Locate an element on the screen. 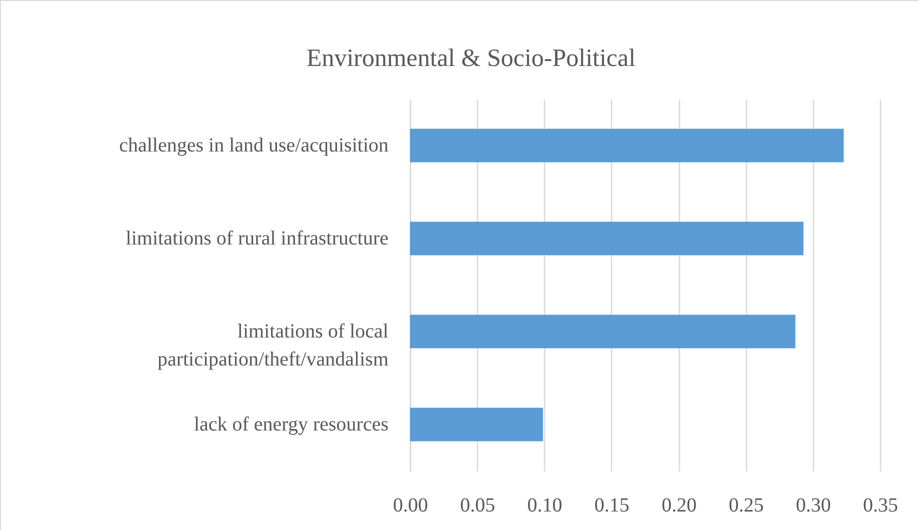 Image resolution: width=920 pixels, height=532 pixels. x-tick-label: 0.25 is located at coordinates (746, 505).